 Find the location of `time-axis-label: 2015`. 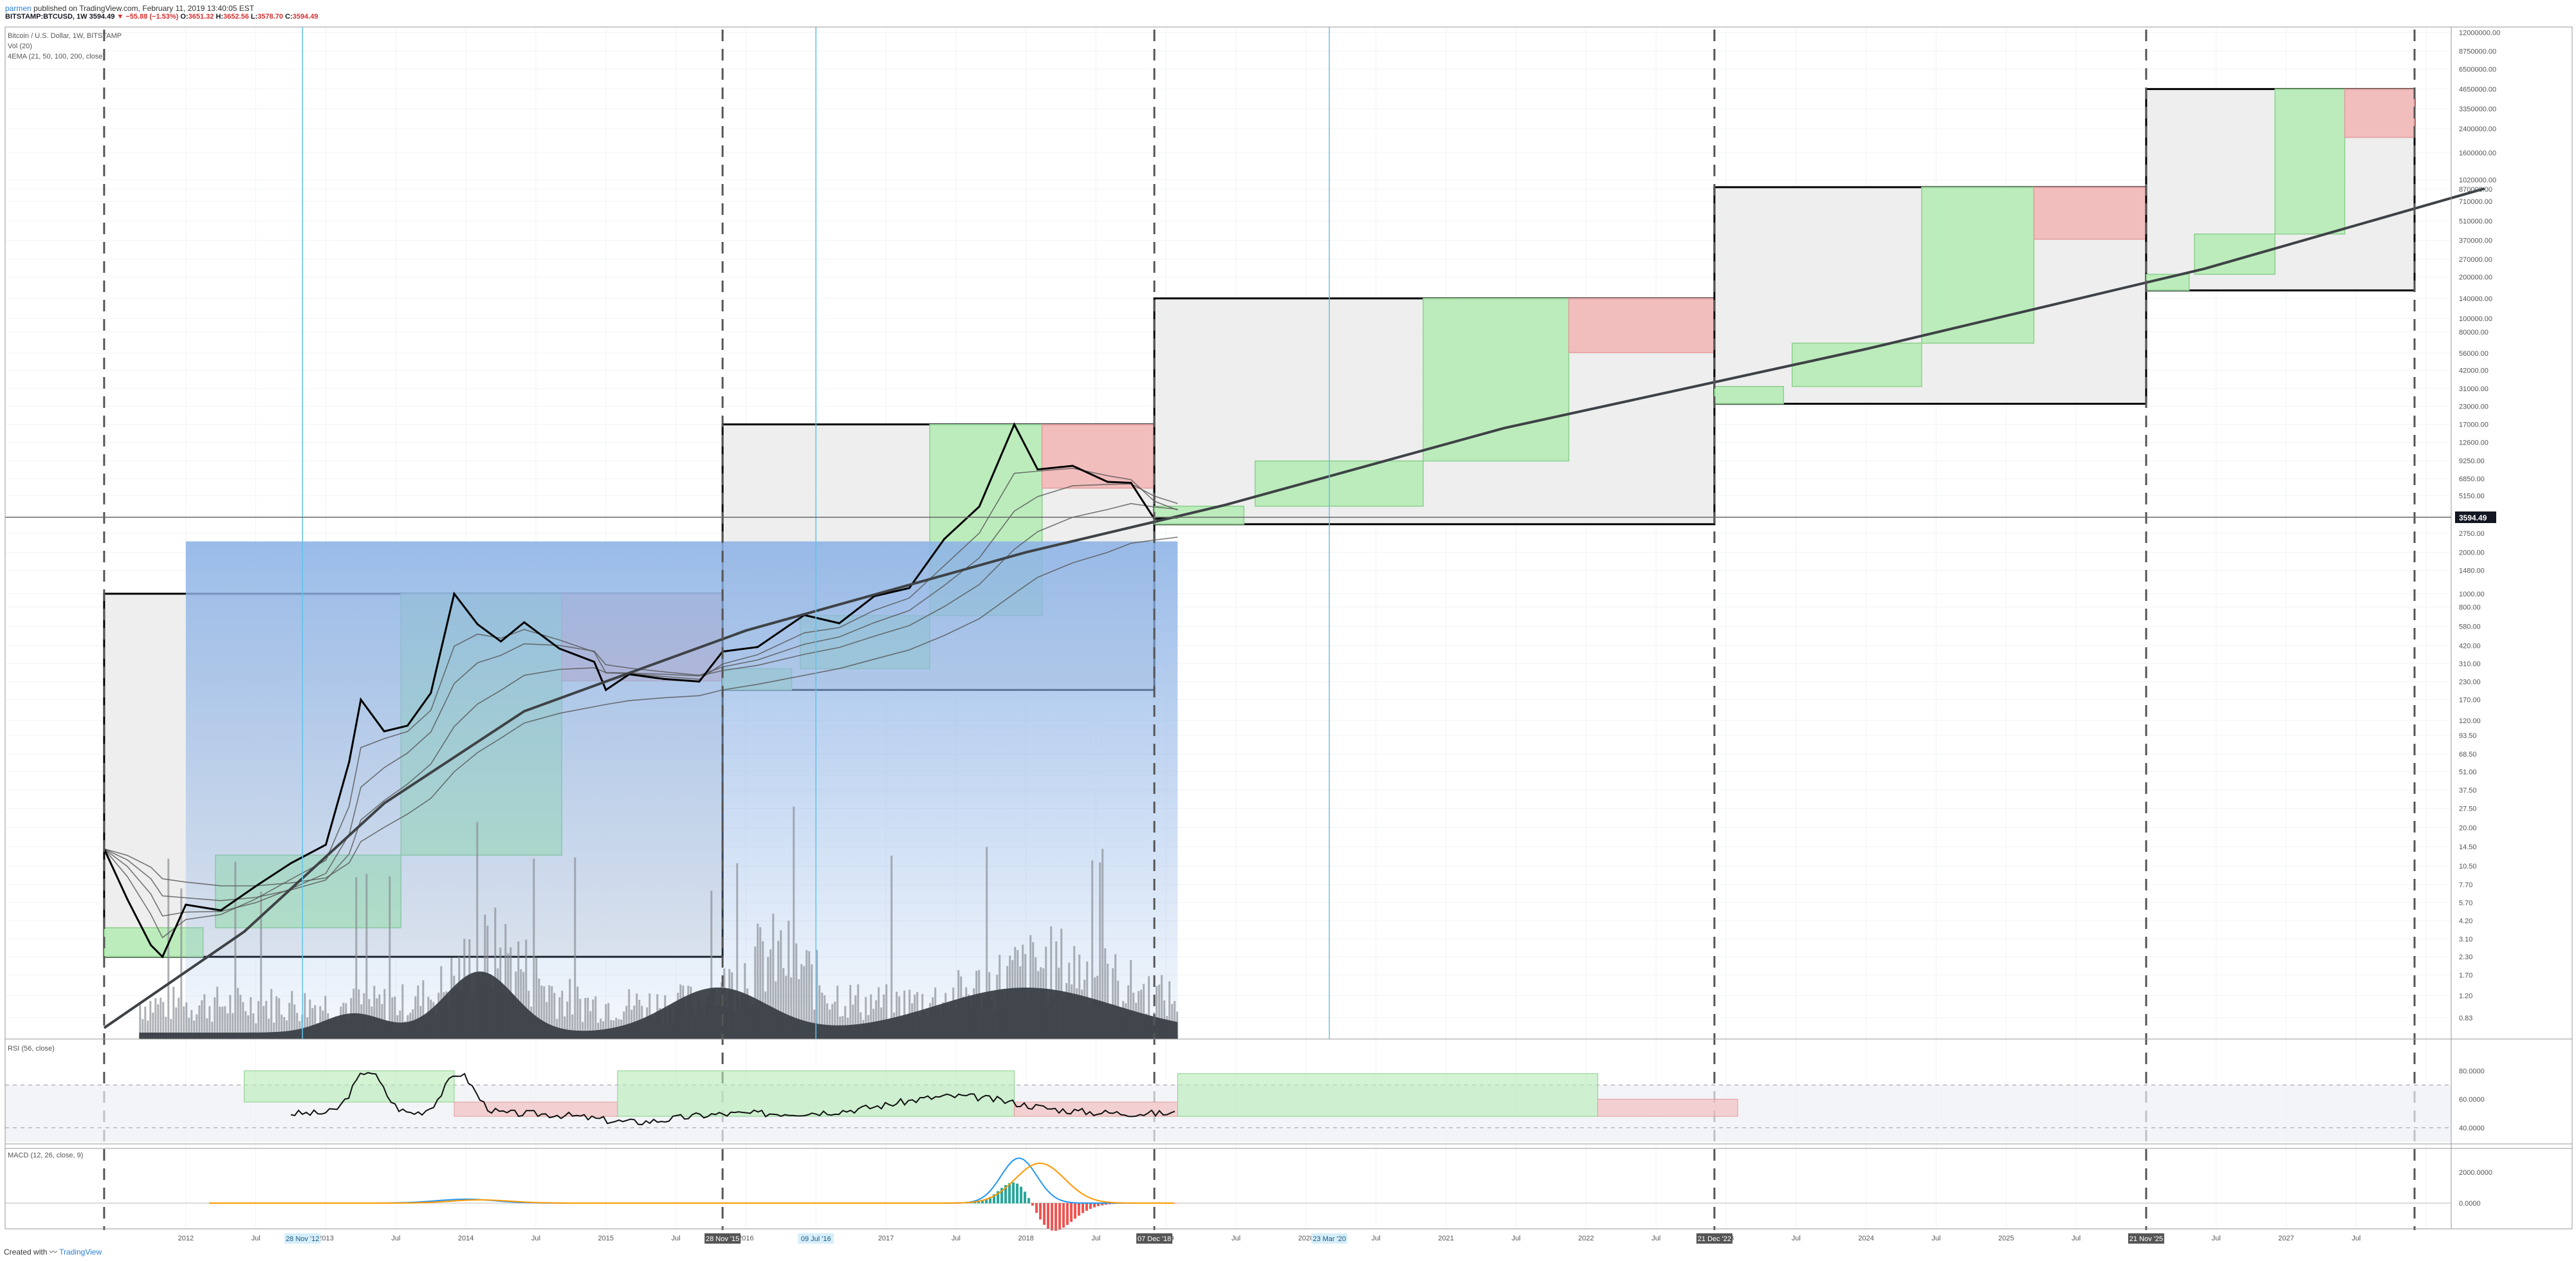

time-axis-label: 2015 is located at coordinates (606, 1238).